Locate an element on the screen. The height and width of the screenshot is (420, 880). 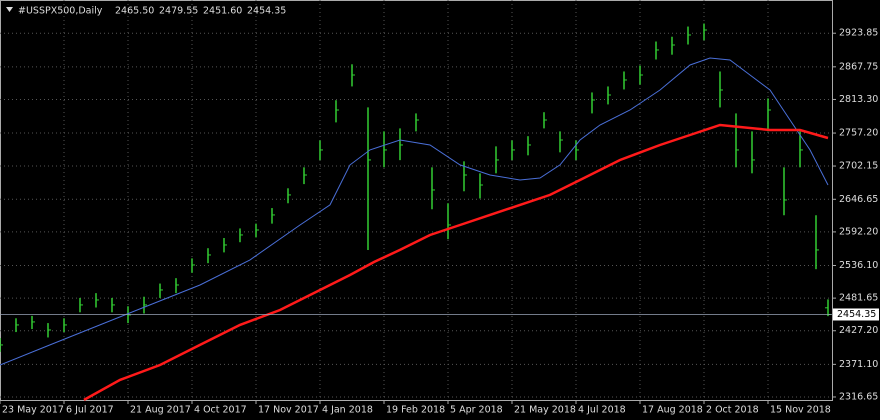
y-tick-label: 2316.65 is located at coordinates (858, 396).